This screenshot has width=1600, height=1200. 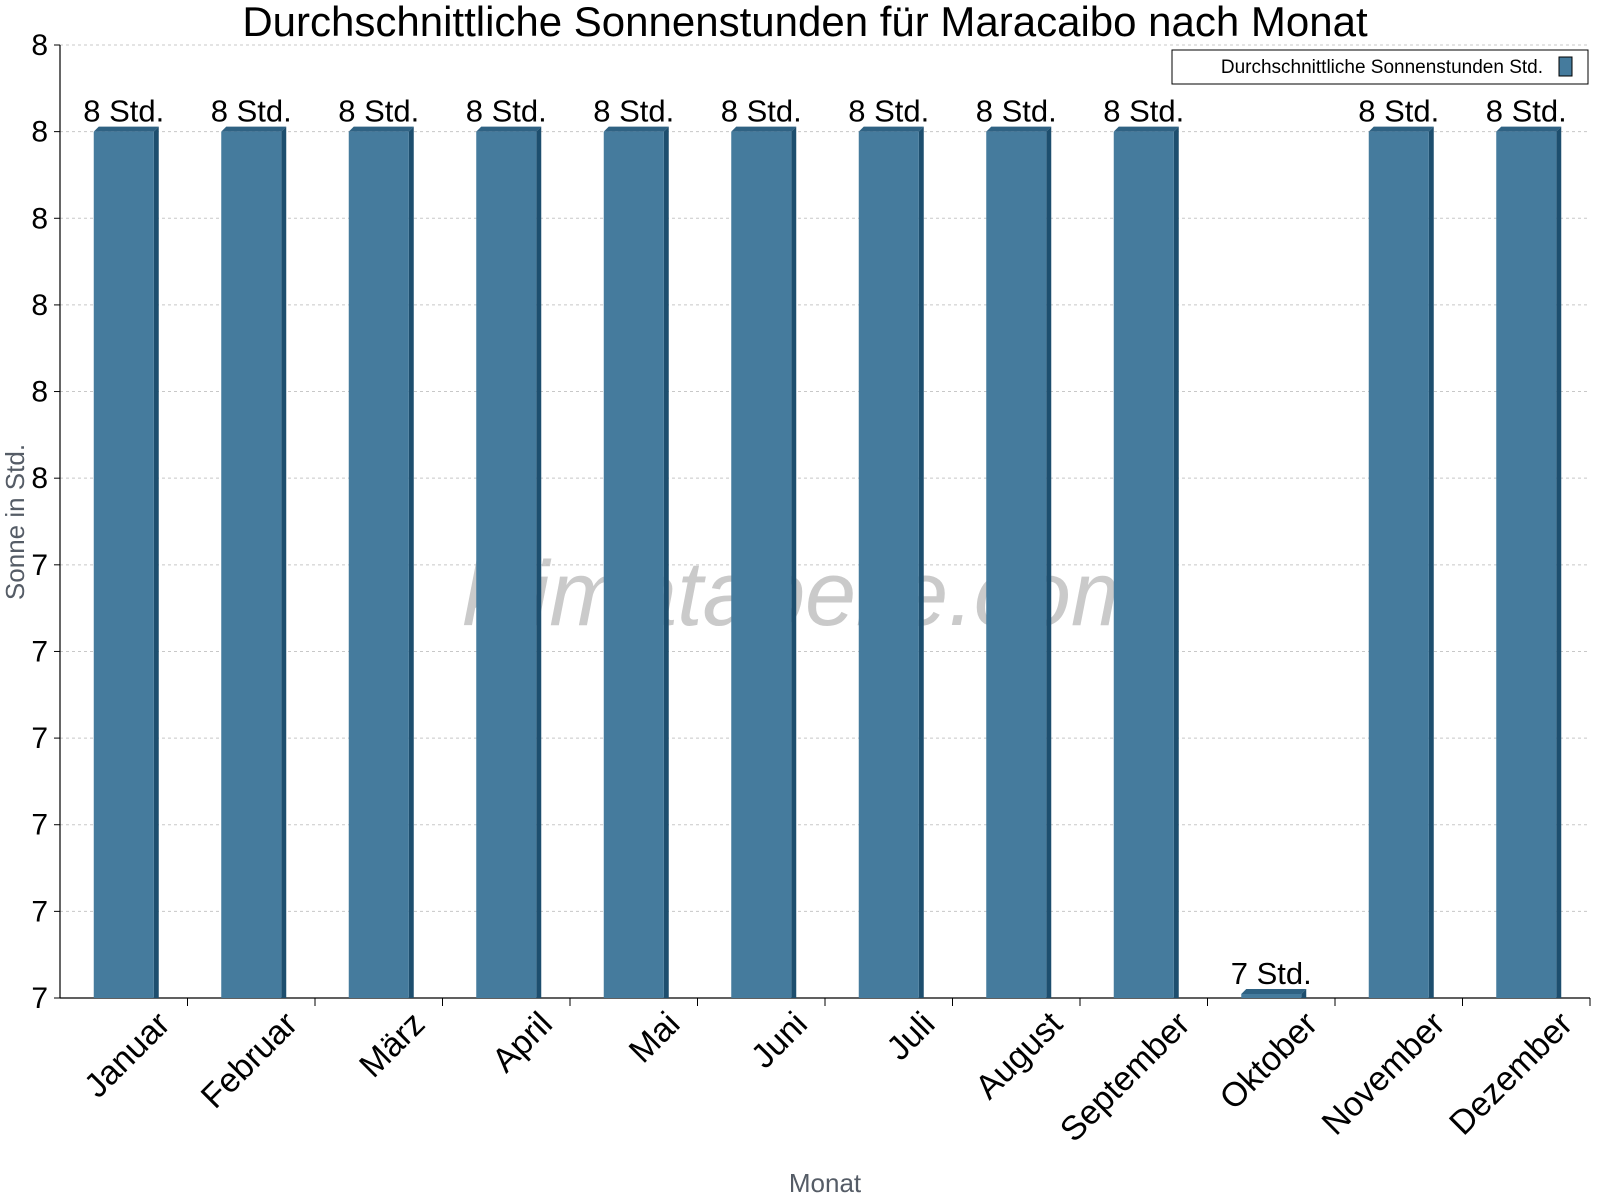 I want to click on x-tick-label-4: Mai, so click(x=655, y=1038).